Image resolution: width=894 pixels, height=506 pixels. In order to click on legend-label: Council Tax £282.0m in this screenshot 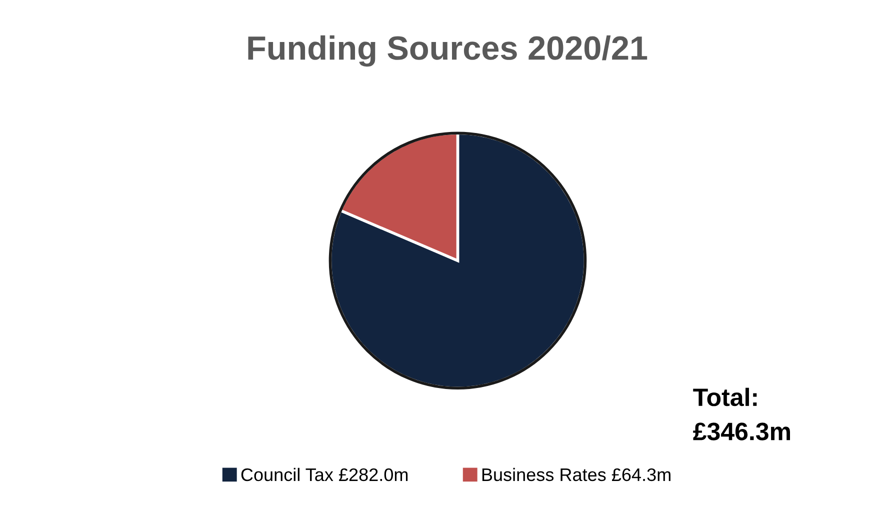, I will do `click(324, 475)`.